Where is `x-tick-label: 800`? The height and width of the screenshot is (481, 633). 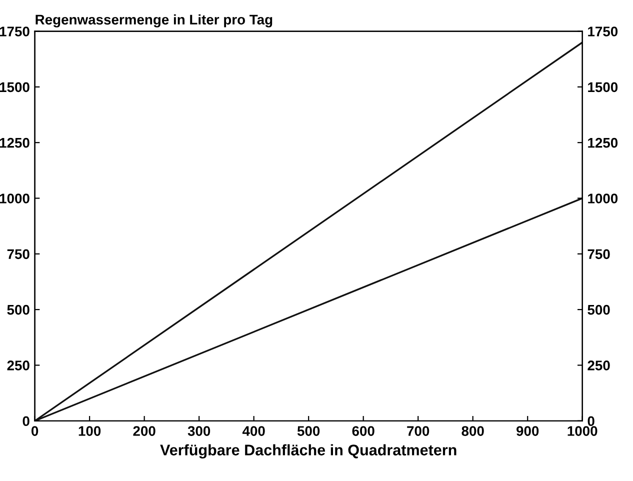 x-tick-label: 800 is located at coordinates (473, 431).